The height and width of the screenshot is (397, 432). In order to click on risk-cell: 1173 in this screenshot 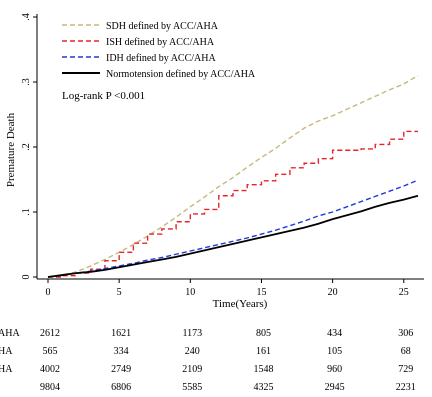, I will do `click(192, 333)`.